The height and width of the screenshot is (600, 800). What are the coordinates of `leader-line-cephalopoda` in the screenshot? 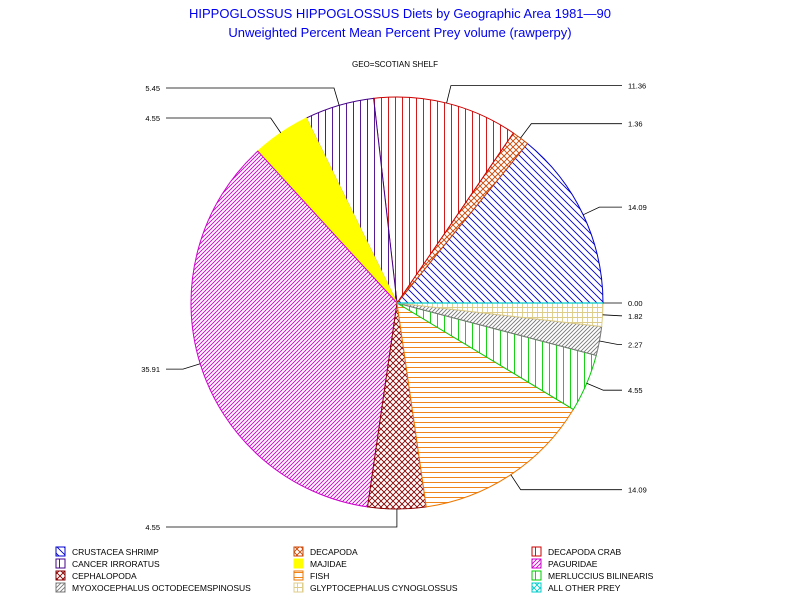 It's located at (282, 518).